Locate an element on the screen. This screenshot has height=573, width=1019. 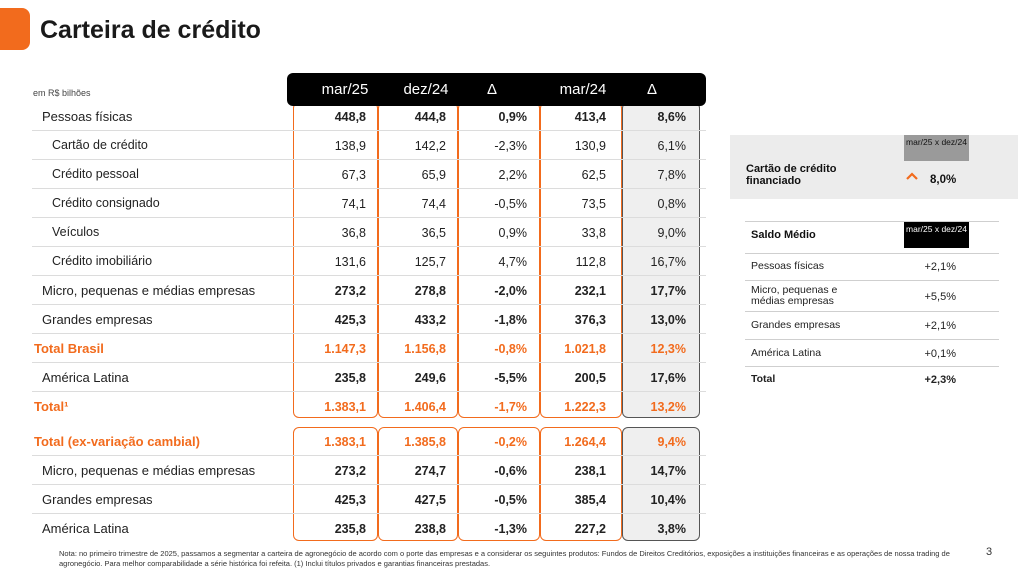
table-cell: -0,2% is located at coordinates (510, 442).